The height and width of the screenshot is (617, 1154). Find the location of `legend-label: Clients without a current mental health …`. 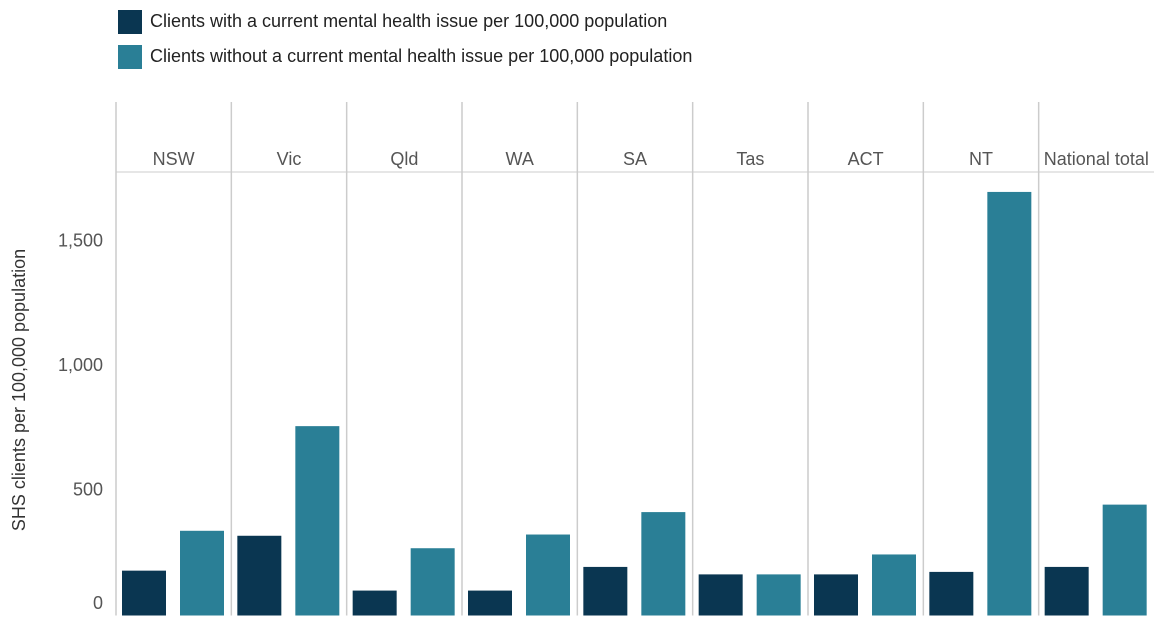

legend-label: Clients without a current mental health … is located at coordinates (421, 56).